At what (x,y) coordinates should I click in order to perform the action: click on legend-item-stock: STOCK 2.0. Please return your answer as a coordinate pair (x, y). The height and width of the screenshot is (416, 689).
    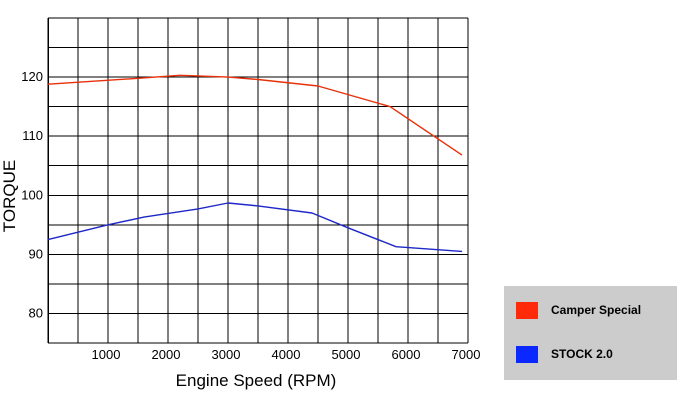
    Looking at the image, I should click on (564, 354).